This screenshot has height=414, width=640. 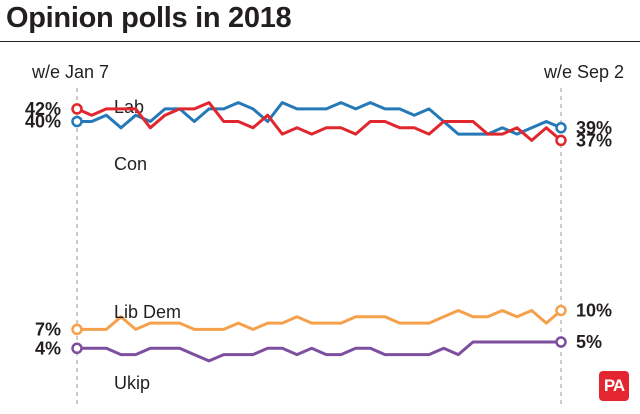 I want to click on end-value-con: 37%, so click(x=594, y=140).